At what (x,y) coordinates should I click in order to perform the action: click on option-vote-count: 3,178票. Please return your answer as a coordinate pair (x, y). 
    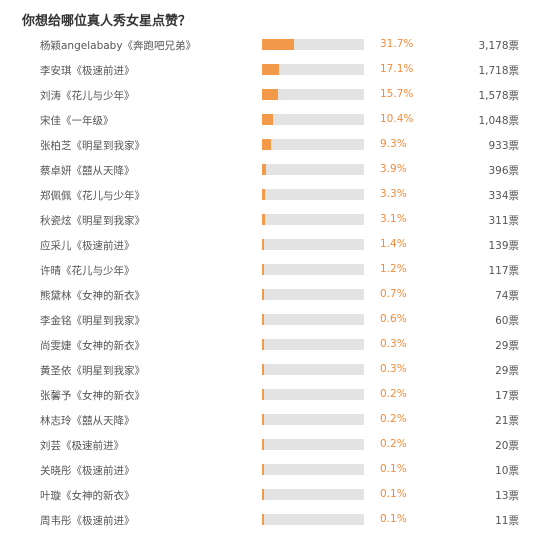
    Looking at the image, I should click on (498, 46).